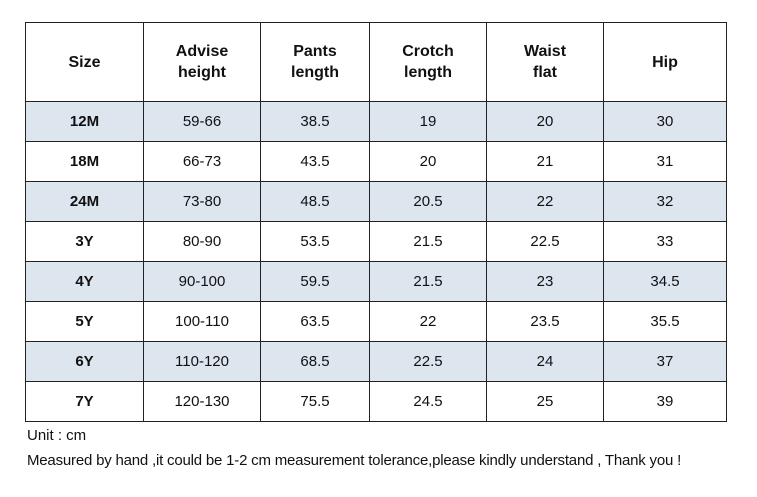 This screenshot has width=757, height=497. Describe the element at coordinates (665, 62) in the screenshot. I see `header-hip: Hip` at that location.